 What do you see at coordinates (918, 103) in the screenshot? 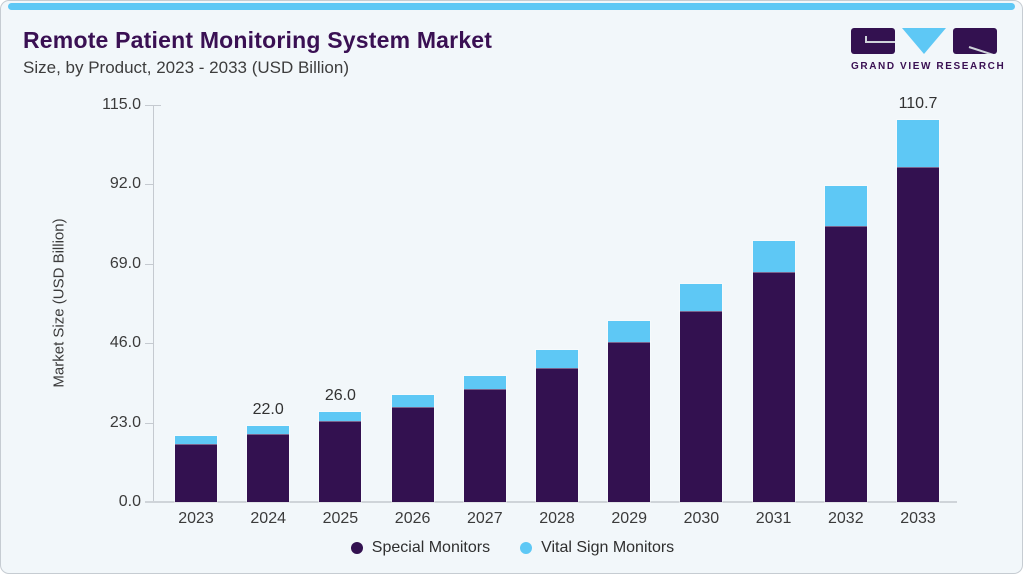
I see `bar-value-label-2033: 110.7` at bounding box center [918, 103].